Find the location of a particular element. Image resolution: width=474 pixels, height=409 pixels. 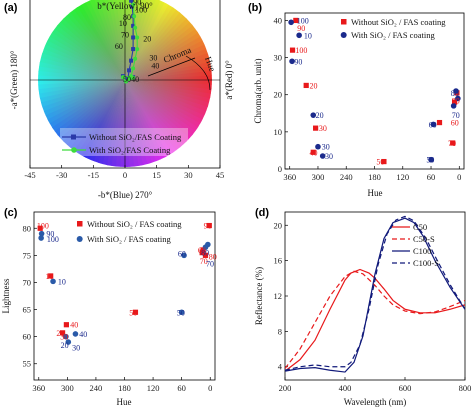

a-legend-marker-with is located at coordinates (74, 150).